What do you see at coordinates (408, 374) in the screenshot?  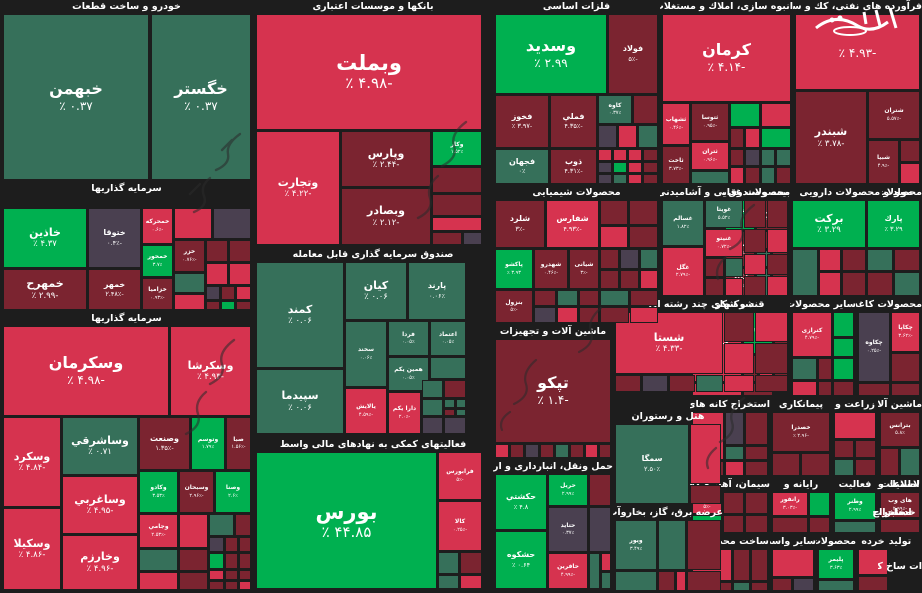 I see `stock-cell: همین یکم ۰.۰۵٪` at bounding box center [408, 374].